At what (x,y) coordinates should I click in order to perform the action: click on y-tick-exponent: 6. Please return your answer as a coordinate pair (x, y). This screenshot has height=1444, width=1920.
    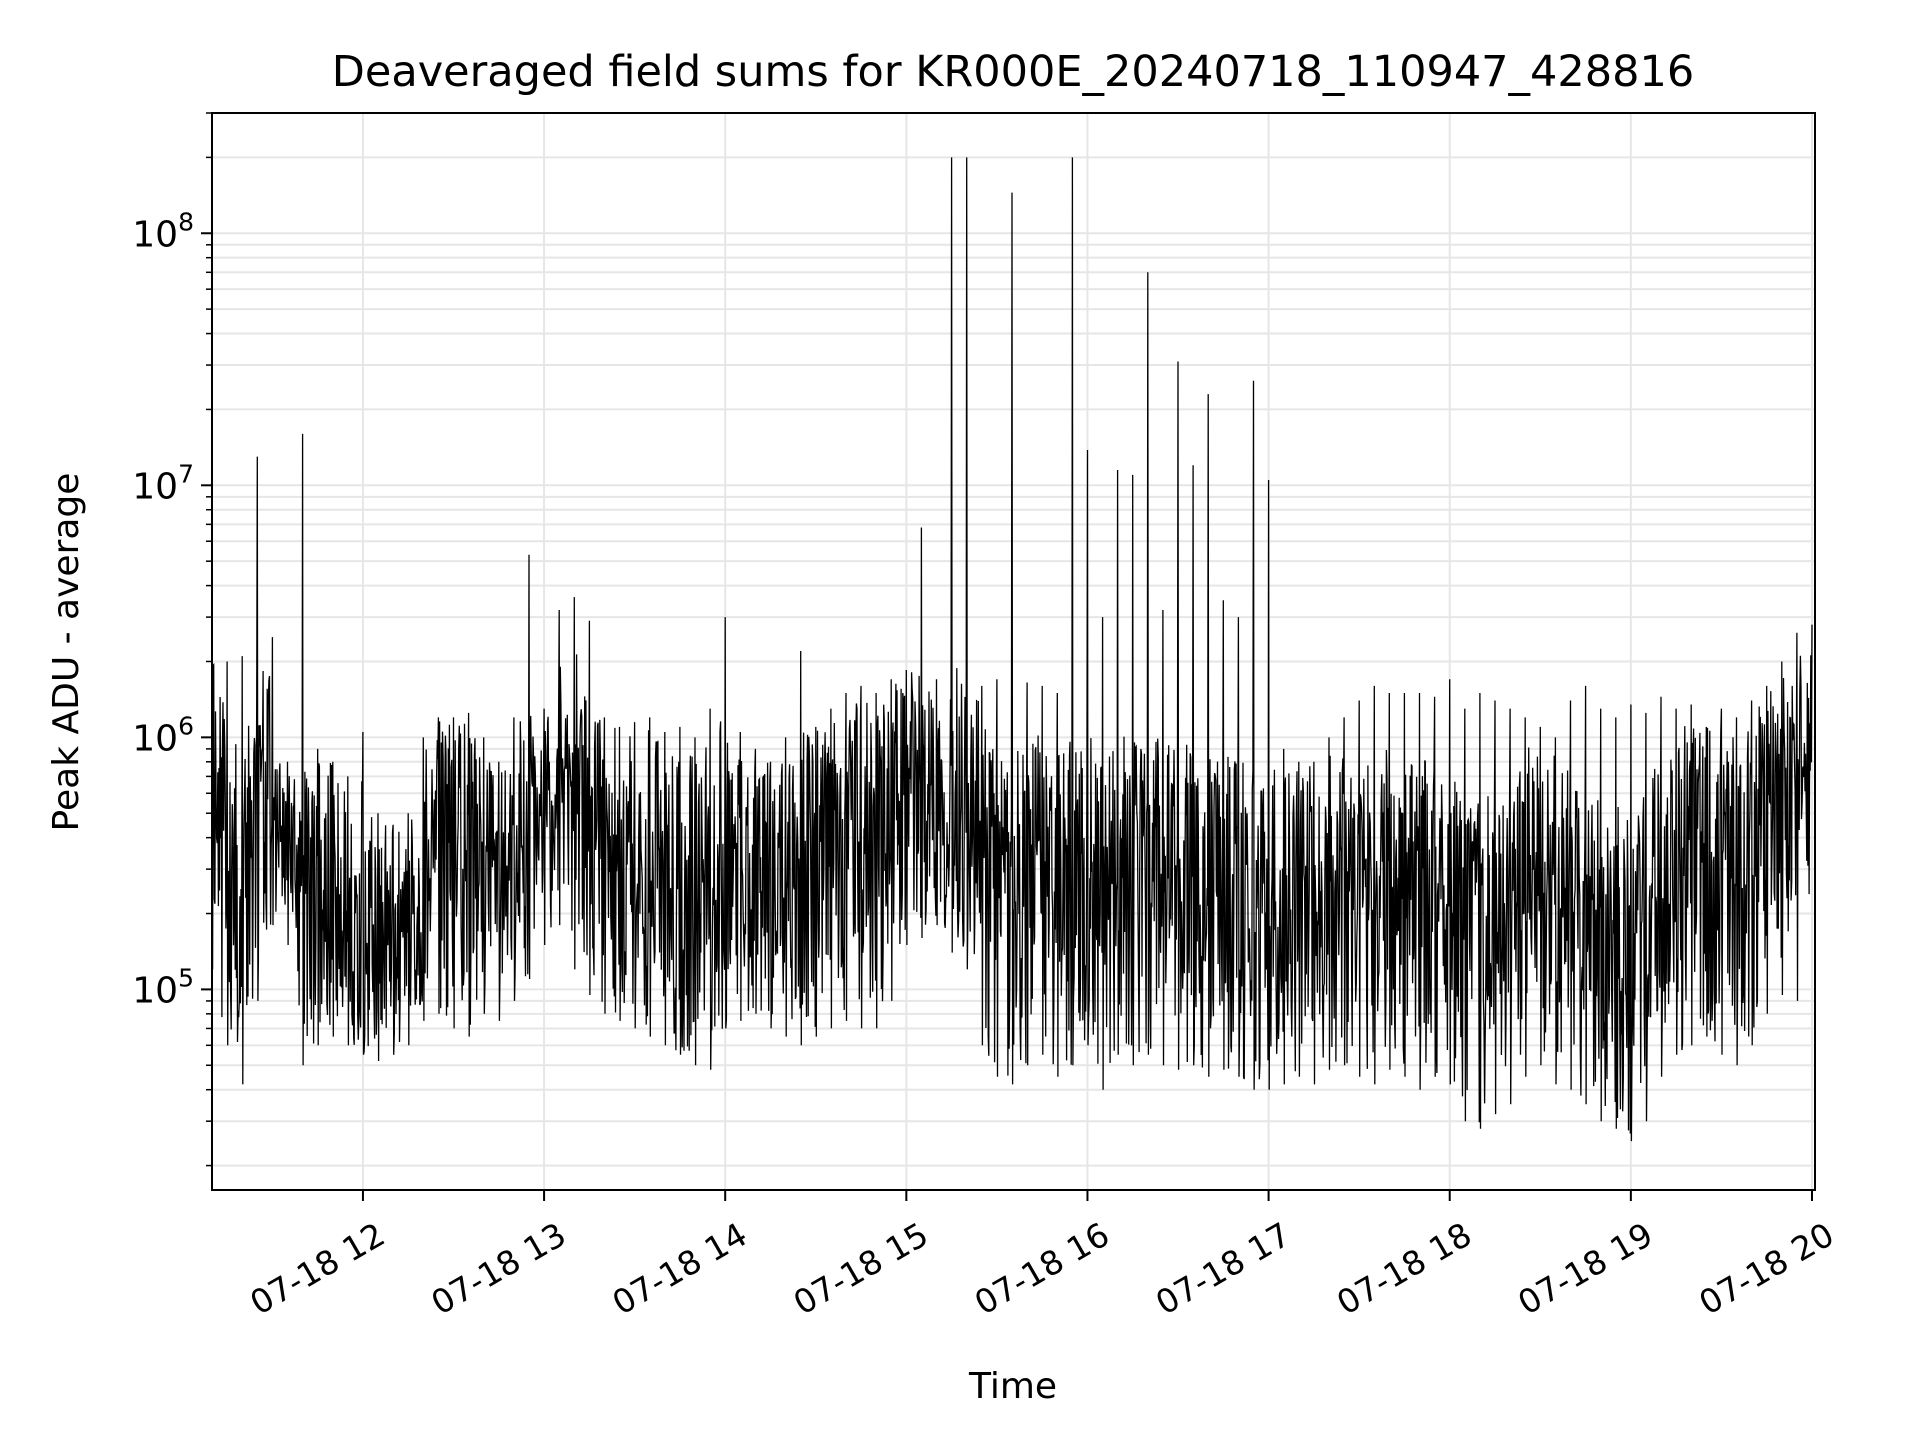
    Looking at the image, I should click on (186, 725).